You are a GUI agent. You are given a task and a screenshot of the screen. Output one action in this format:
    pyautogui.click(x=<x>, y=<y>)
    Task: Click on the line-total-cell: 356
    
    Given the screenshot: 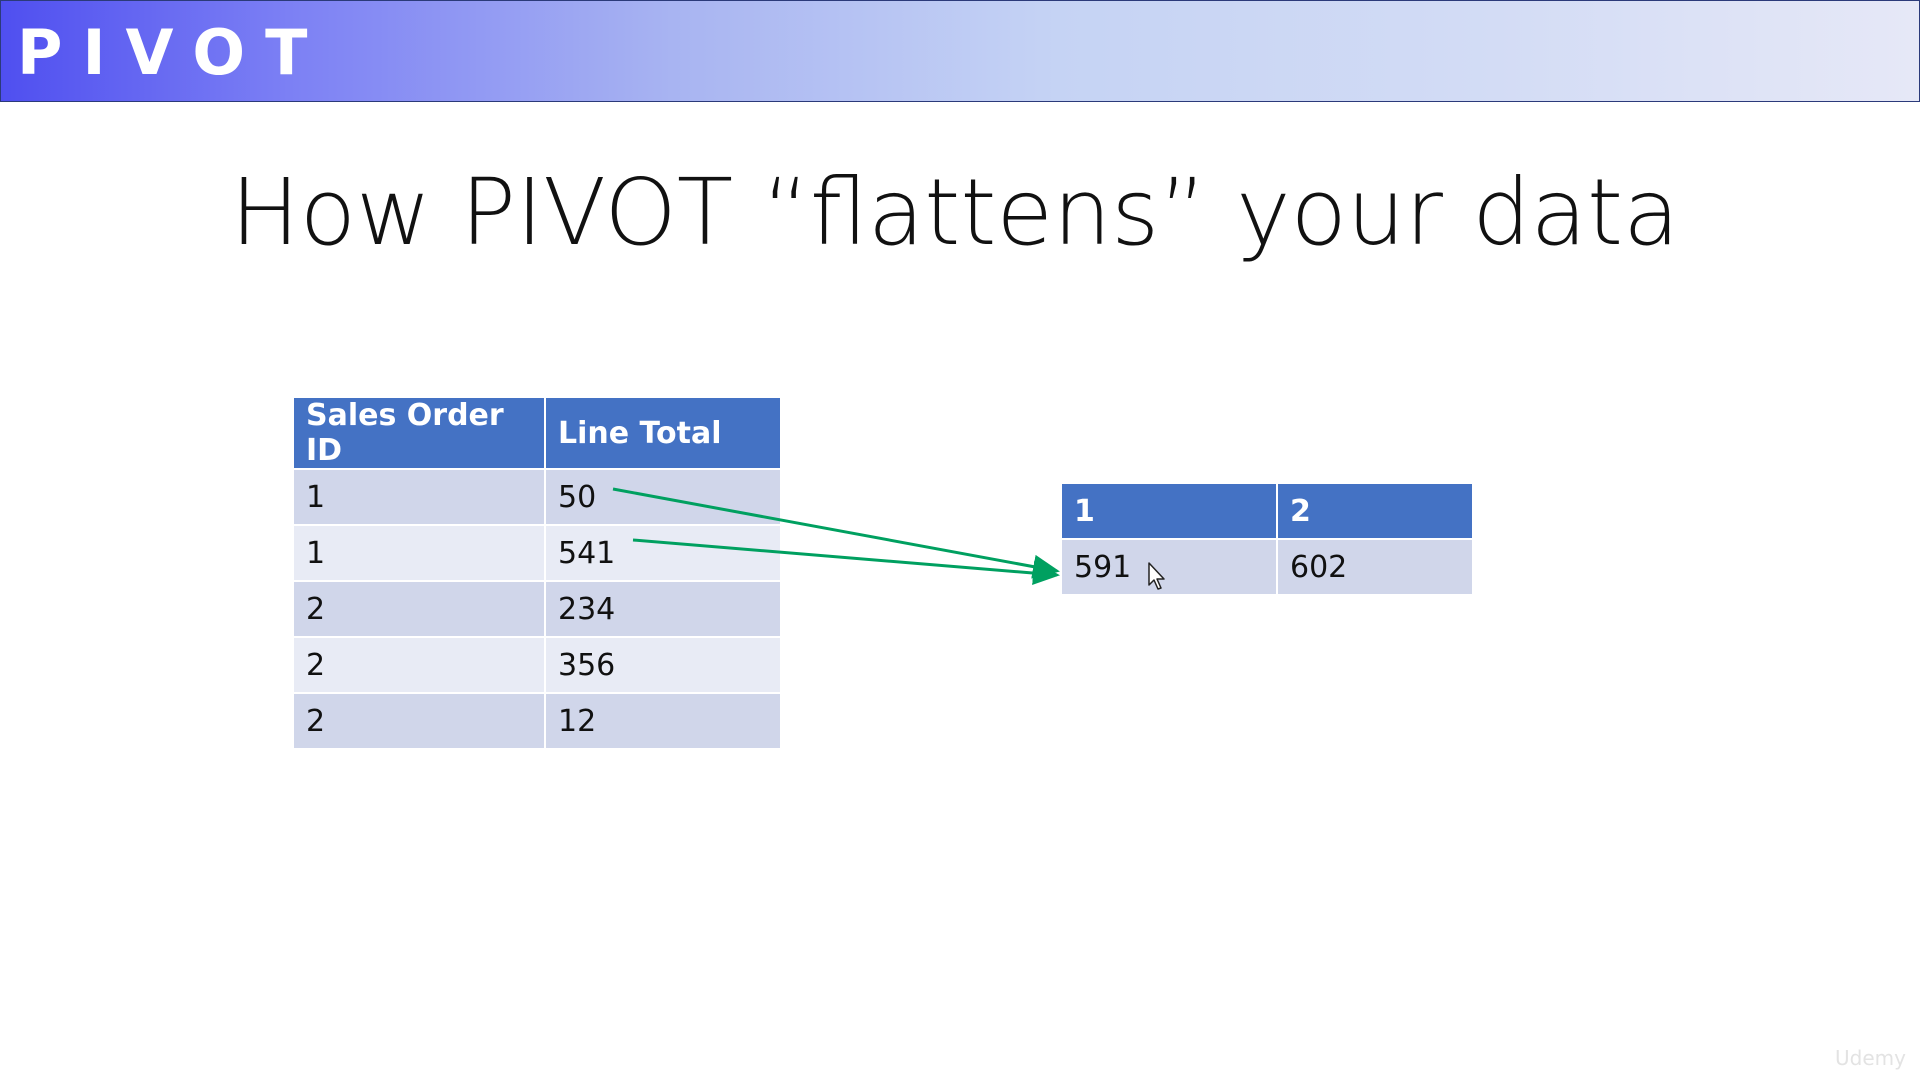 What is the action you would take?
    pyautogui.click(x=663, y=665)
    